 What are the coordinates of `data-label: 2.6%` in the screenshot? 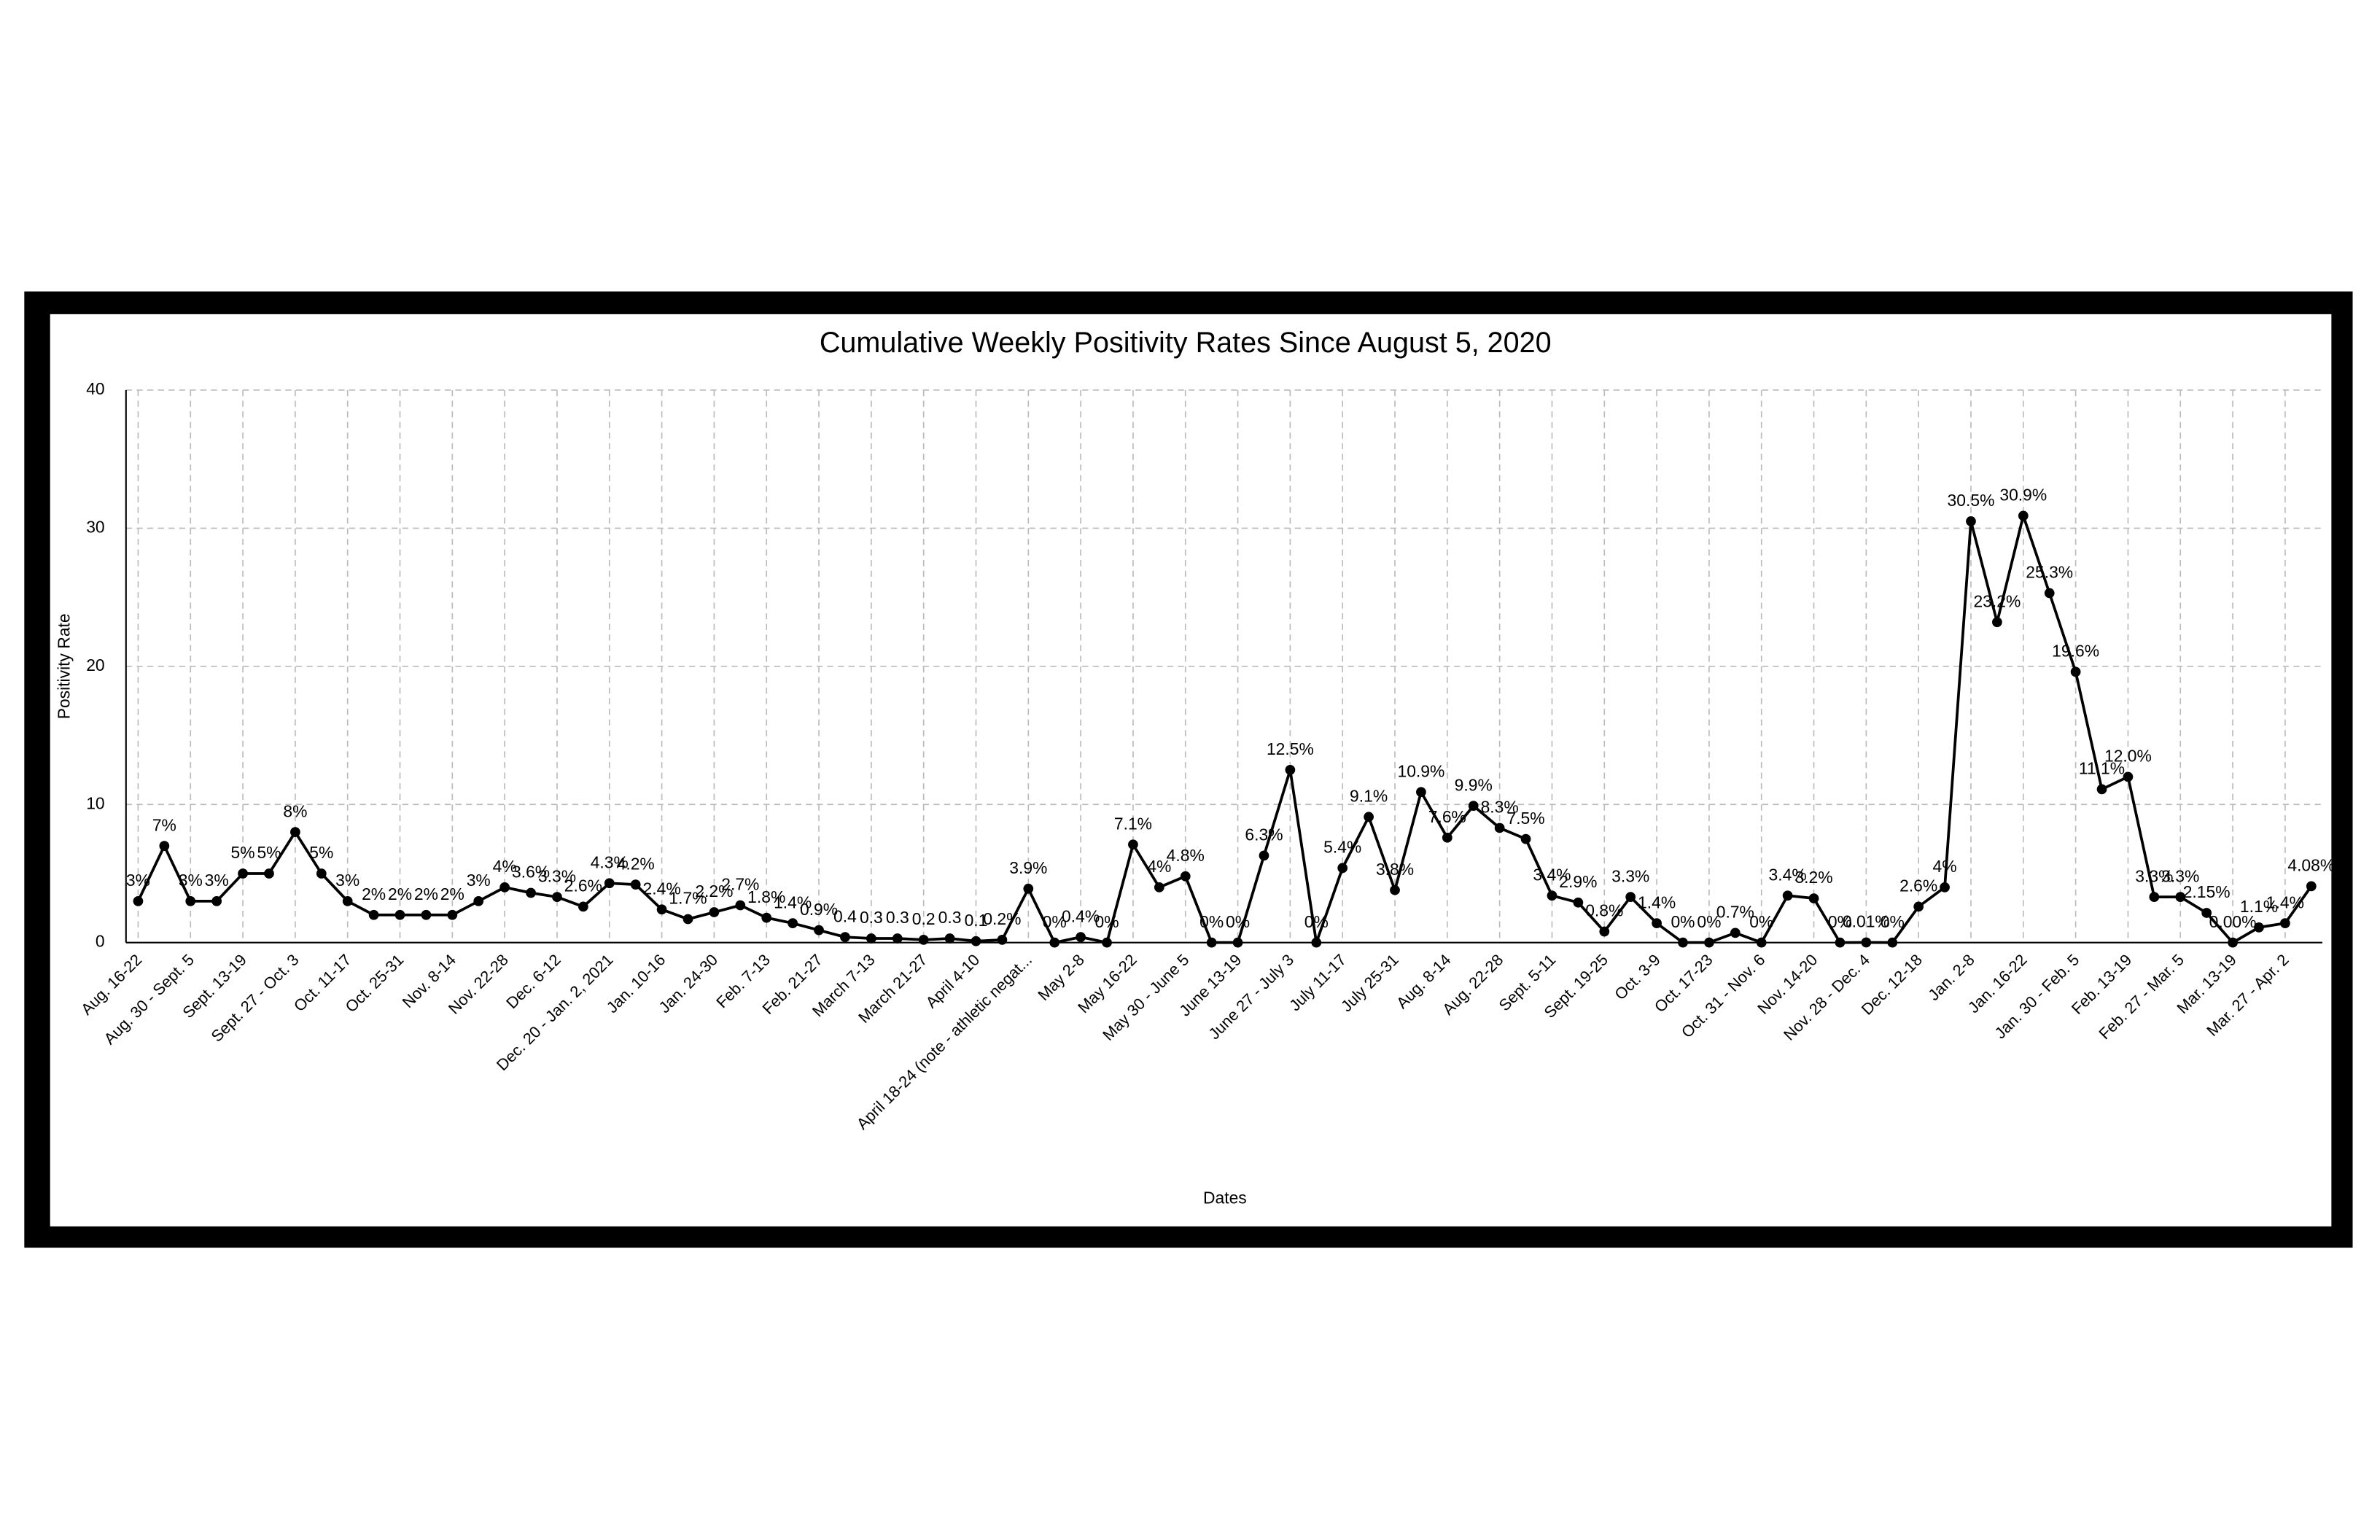 It's located at (1918, 885).